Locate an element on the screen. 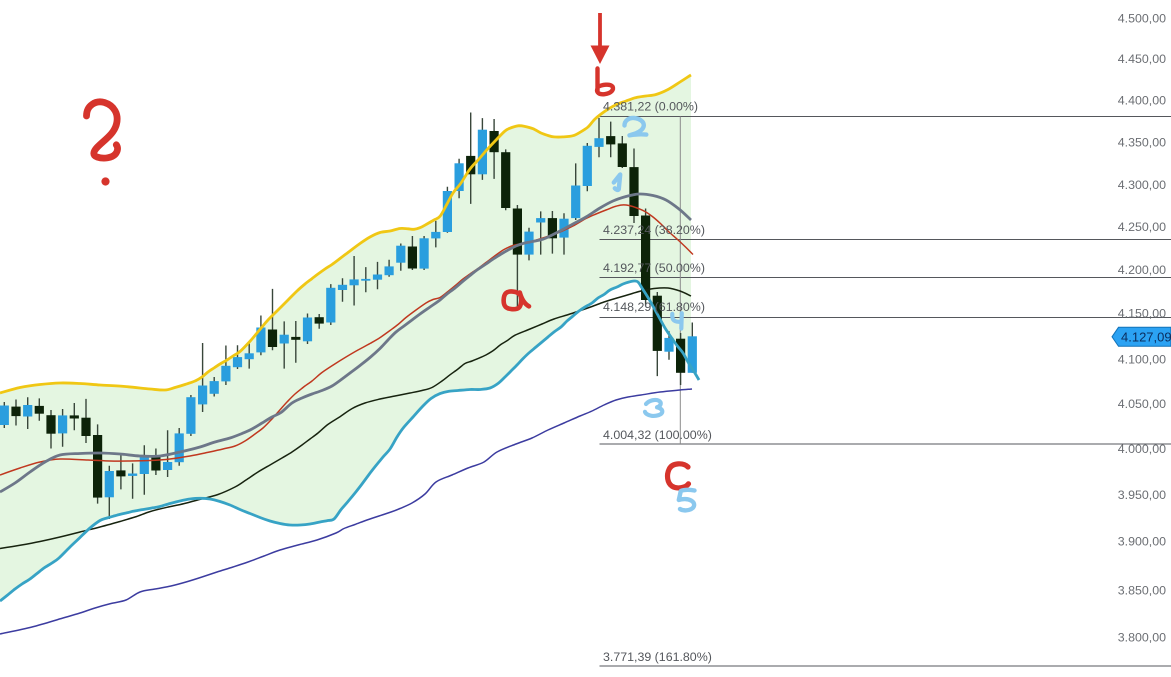 The height and width of the screenshot is (677, 1171). svg-text: 4.300,00 is located at coordinates (1142, 185).